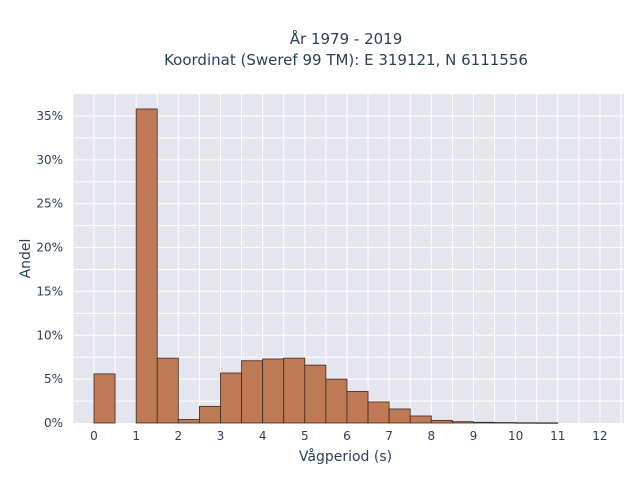 This screenshot has height=480, width=640. Describe the element at coordinates (431, 436) in the screenshot. I see `x-tick-label: 8` at that location.